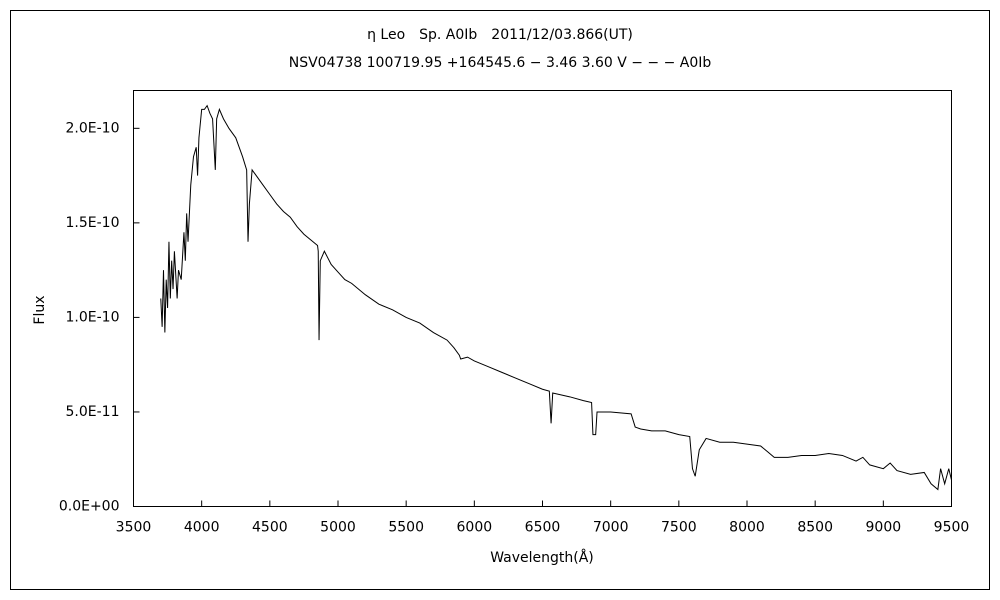  Describe the element at coordinates (270, 528) in the screenshot. I see `x-tick-label: 4500` at that location.